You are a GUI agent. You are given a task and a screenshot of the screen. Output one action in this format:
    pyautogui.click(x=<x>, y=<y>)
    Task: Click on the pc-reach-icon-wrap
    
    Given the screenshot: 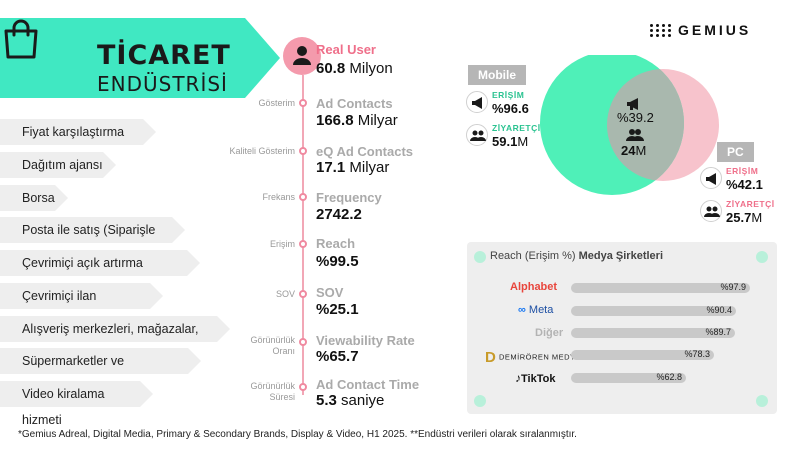 What is the action you would take?
    pyautogui.click(x=711, y=178)
    